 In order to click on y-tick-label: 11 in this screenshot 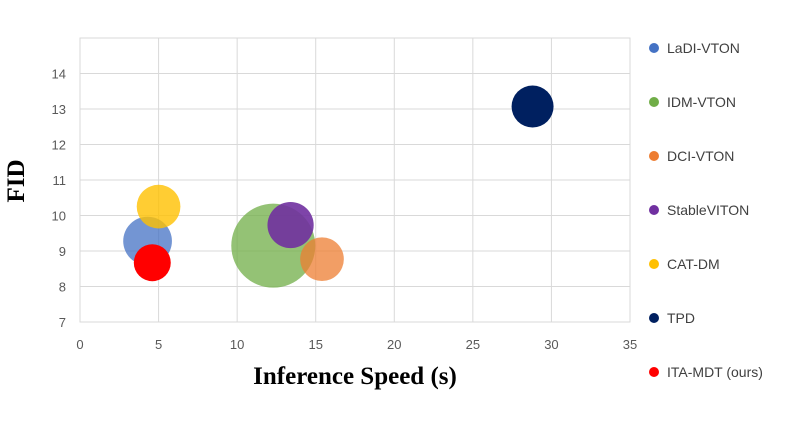, I will do `click(60, 180)`.